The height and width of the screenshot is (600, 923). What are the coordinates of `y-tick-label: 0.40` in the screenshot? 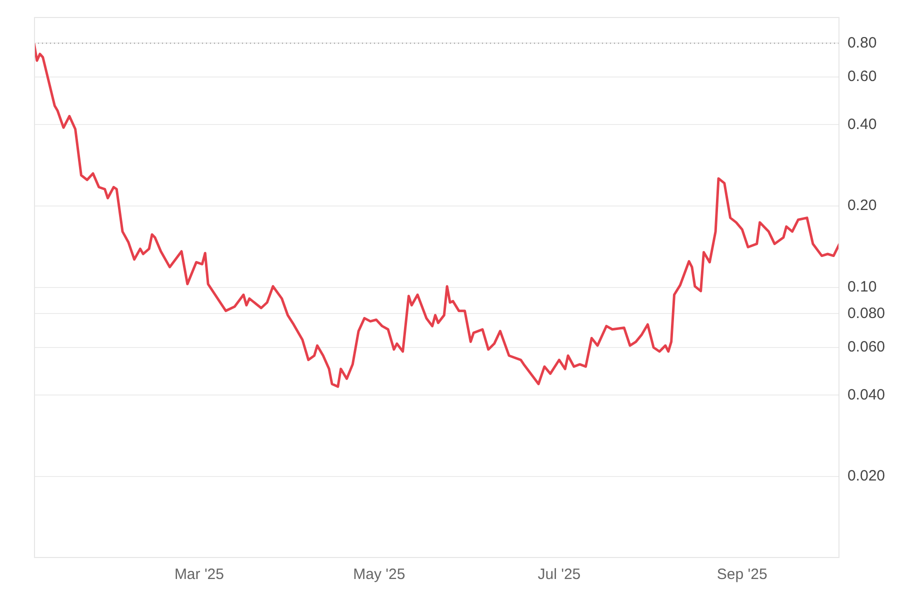 It's located at (862, 124).